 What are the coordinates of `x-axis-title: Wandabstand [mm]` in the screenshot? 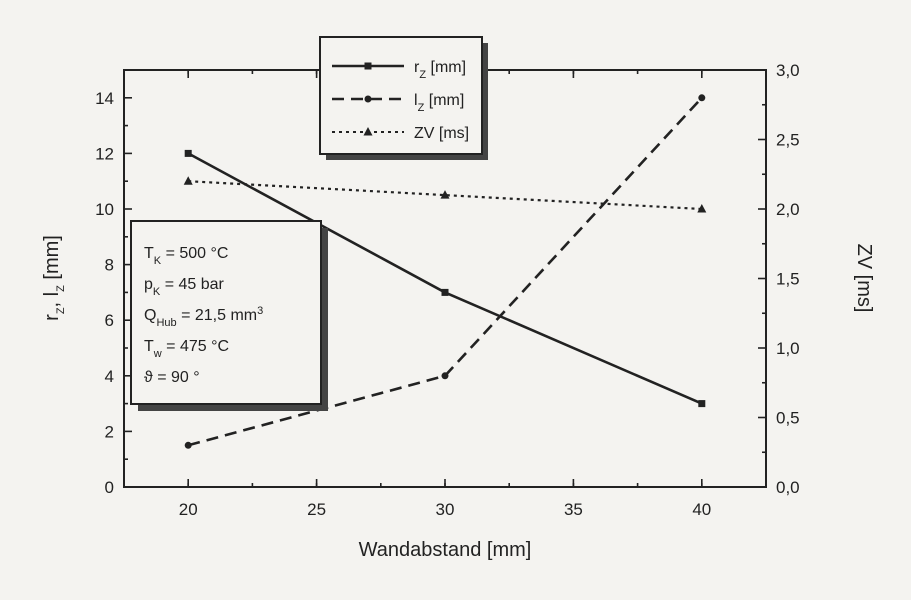 It's located at (445, 550).